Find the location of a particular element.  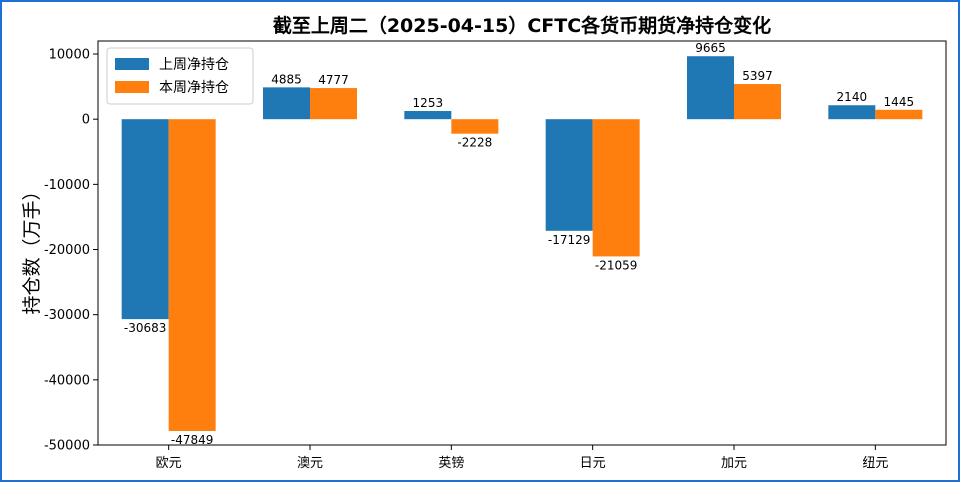

bar-欧元-上周净持仓 is located at coordinates (145, 219).